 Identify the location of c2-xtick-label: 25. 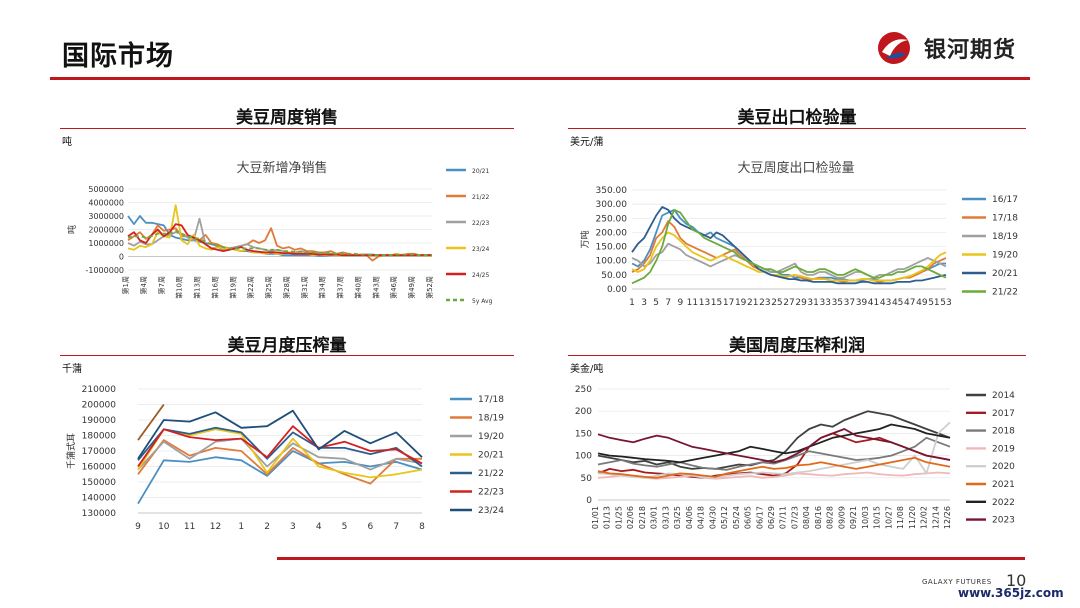
(776, 303).